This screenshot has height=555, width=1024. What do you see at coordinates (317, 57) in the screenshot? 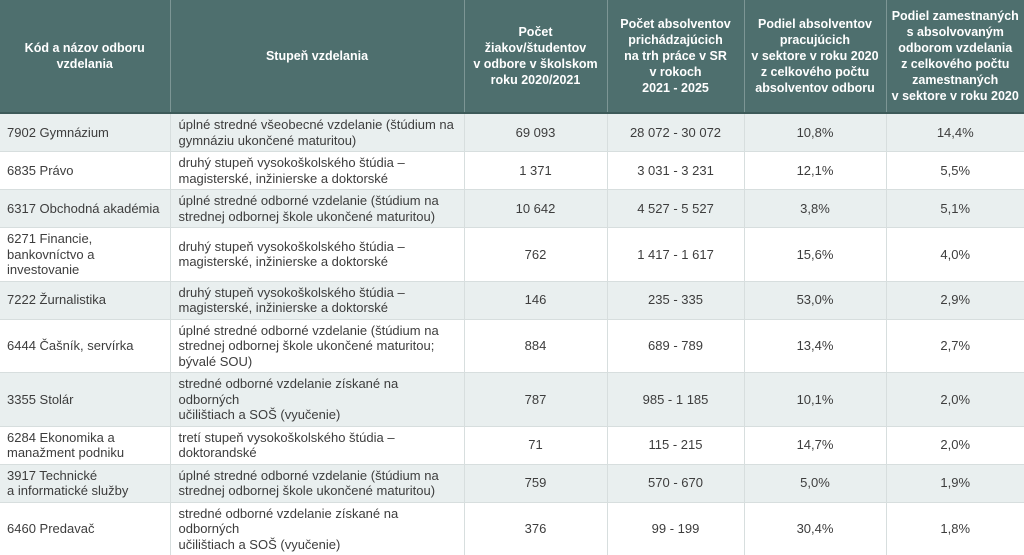
I see `col-header-education-level: Stupeň vzdelania` at bounding box center [317, 57].